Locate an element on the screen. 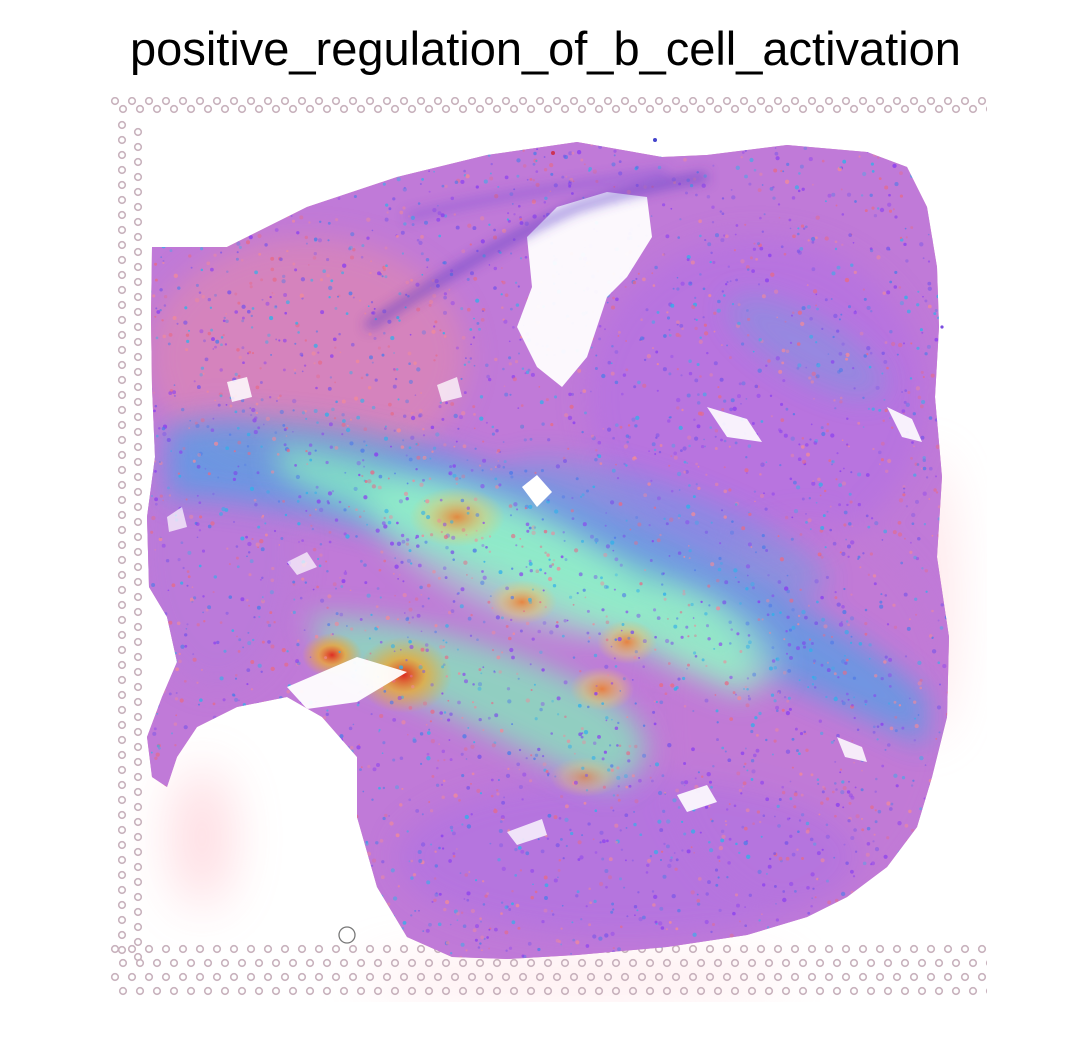  tissue-fold is located at coordinates (536, 250).